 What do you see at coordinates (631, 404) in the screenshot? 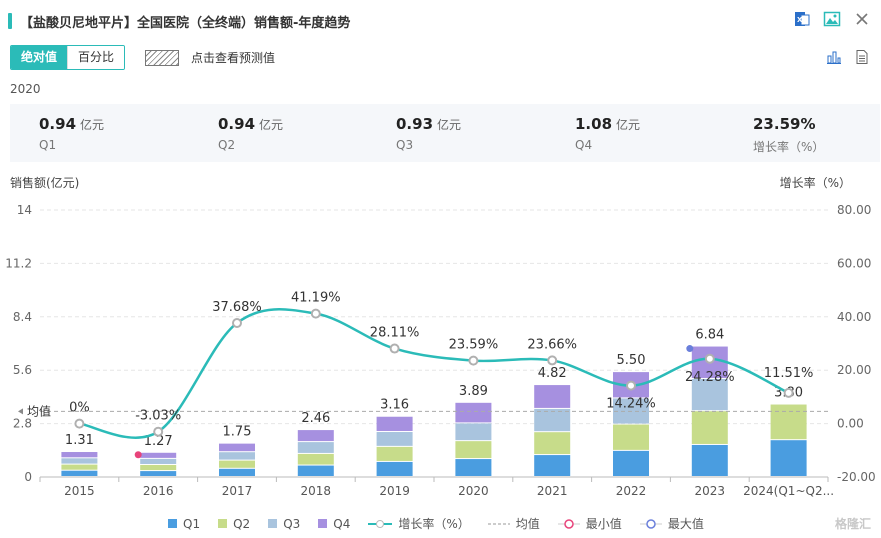
I see `growth-label: 14.24%` at bounding box center [631, 404].